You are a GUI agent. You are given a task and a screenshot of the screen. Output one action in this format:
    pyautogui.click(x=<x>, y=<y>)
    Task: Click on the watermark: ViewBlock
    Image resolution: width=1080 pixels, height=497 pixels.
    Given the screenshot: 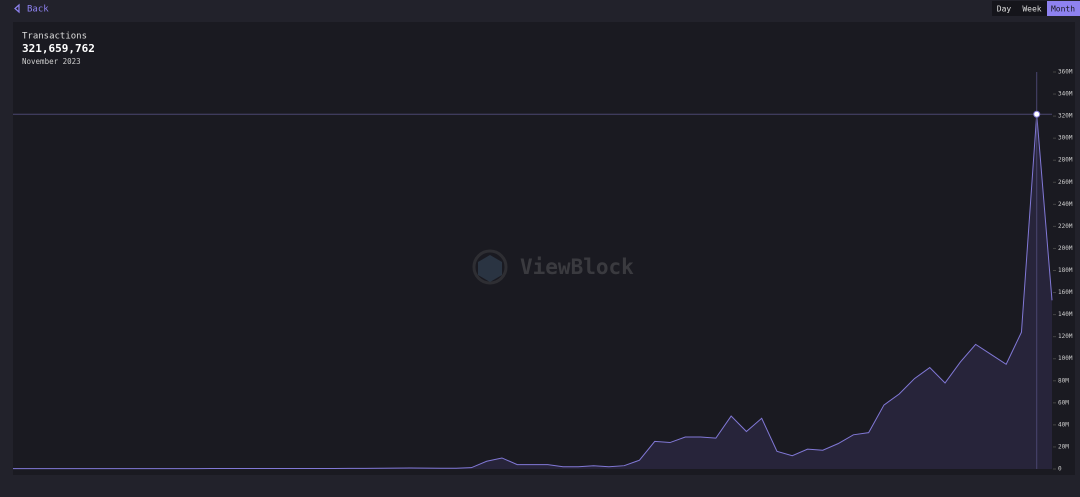 What is the action you would take?
    pyautogui.click(x=553, y=267)
    